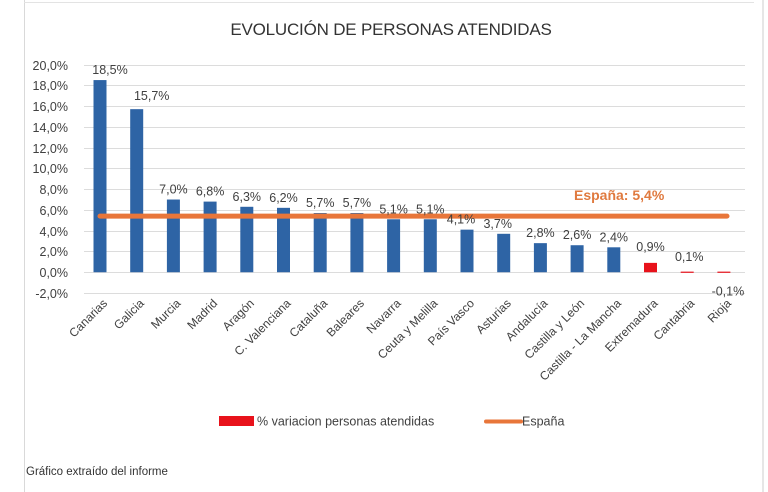 The image size is (768, 492). What do you see at coordinates (345, 317) in the screenshot?
I see `x-tick-label: Baleares` at bounding box center [345, 317].